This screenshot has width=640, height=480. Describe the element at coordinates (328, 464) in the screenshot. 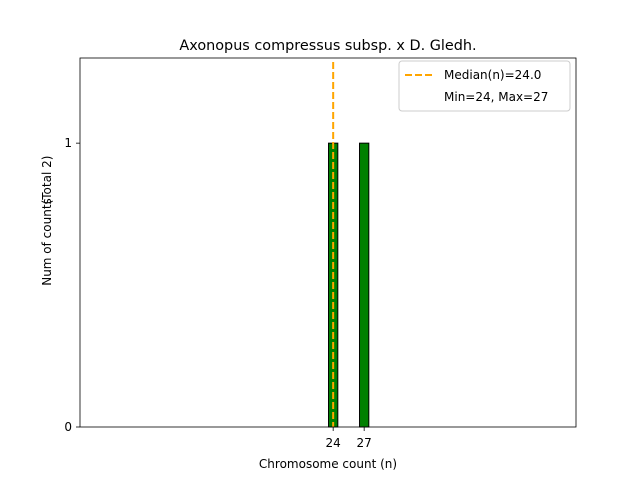

I see `x-axis-label: Chromosome count (n)` at that location.